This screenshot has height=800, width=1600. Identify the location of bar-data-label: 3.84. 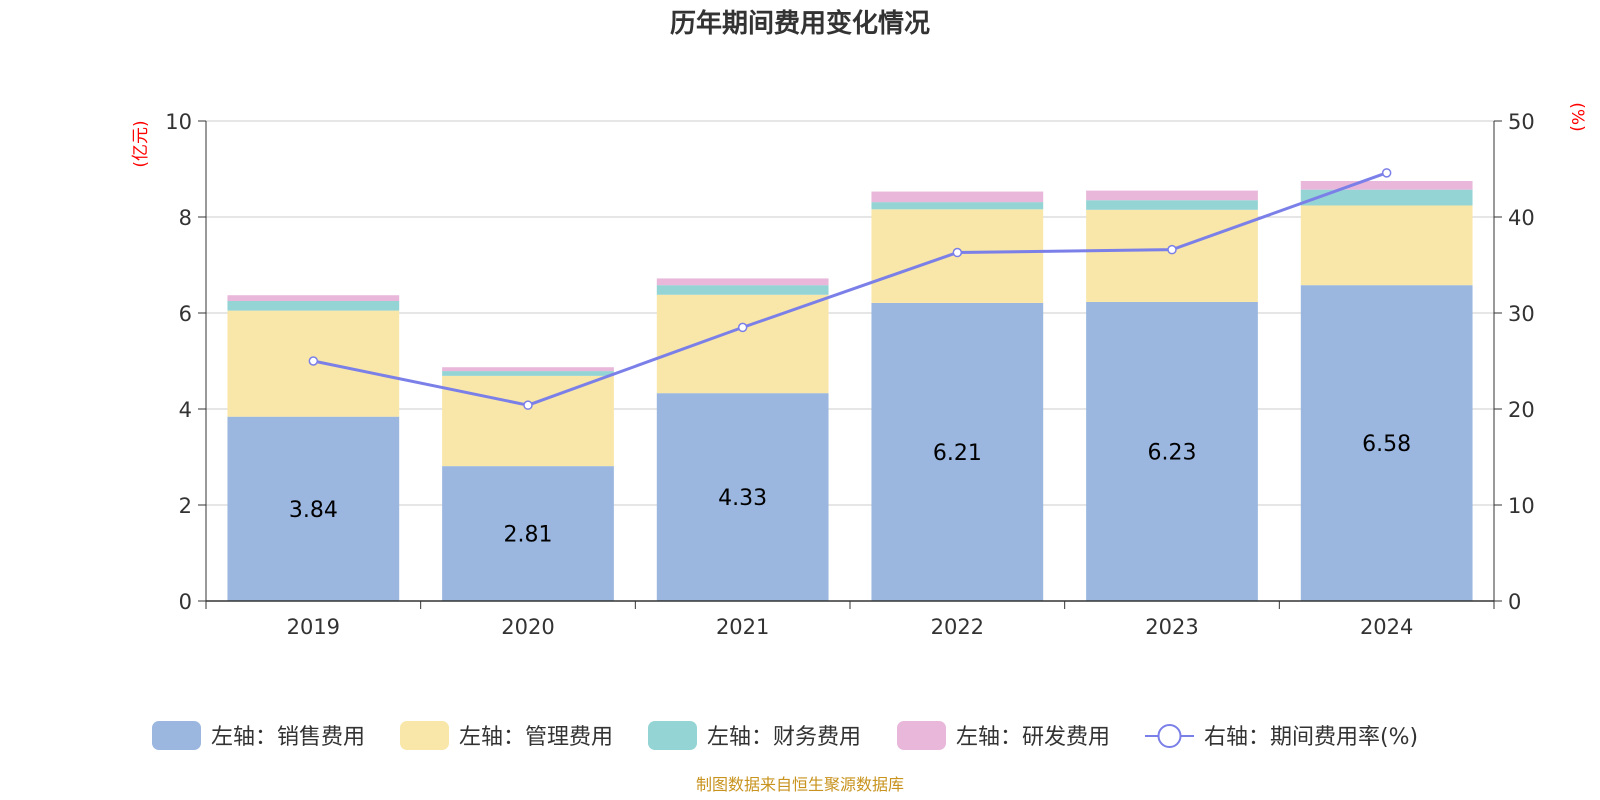
(313, 510).